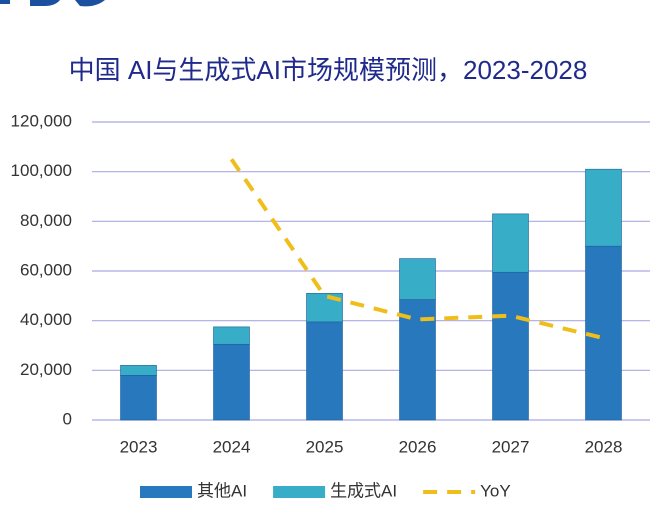 The image size is (657, 511). Describe the element at coordinates (46, 369) in the screenshot. I see `y-tick-label: 20,000` at that location.